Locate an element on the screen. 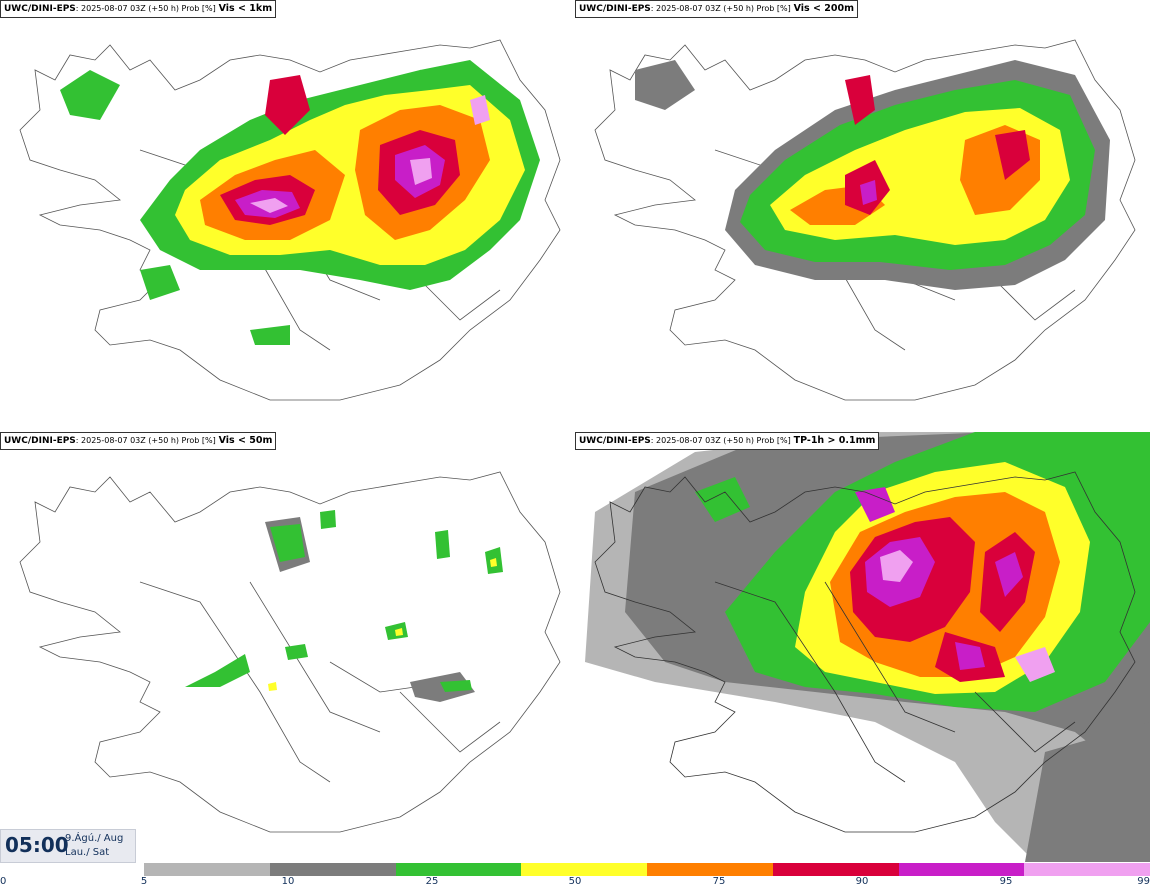 This screenshot has height=891, width=1150. date-line-1: 9.Ágú./ Aug is located at coordinates (94, 838).